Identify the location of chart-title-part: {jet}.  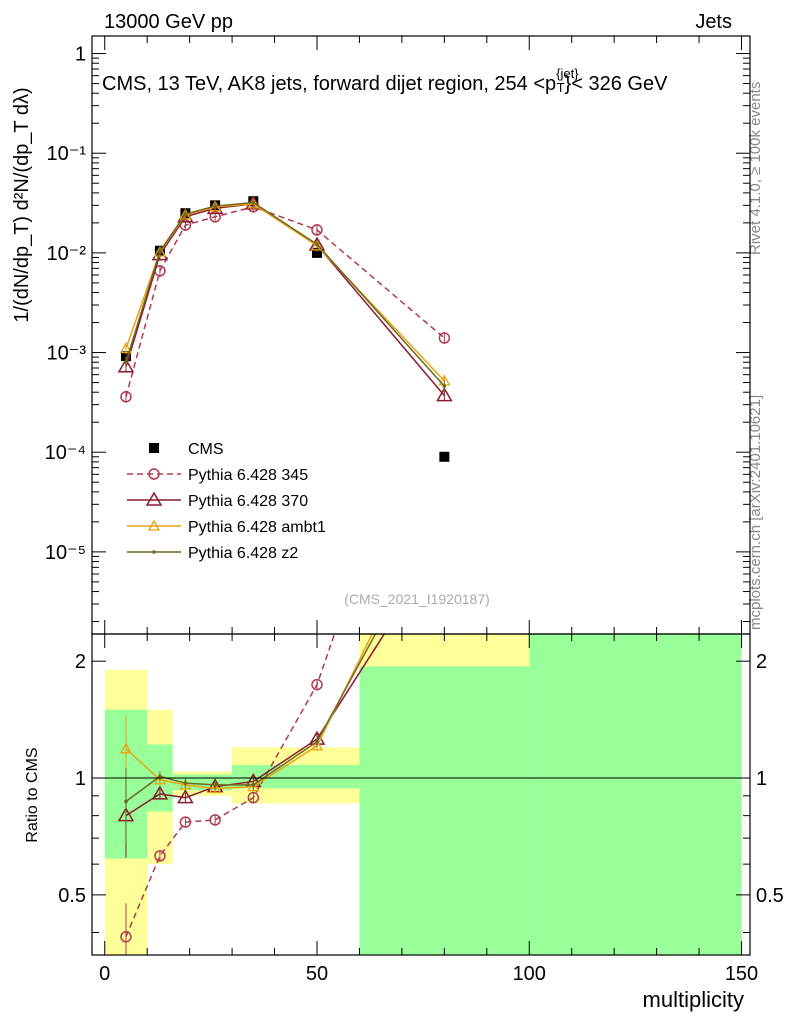
(567, 73).